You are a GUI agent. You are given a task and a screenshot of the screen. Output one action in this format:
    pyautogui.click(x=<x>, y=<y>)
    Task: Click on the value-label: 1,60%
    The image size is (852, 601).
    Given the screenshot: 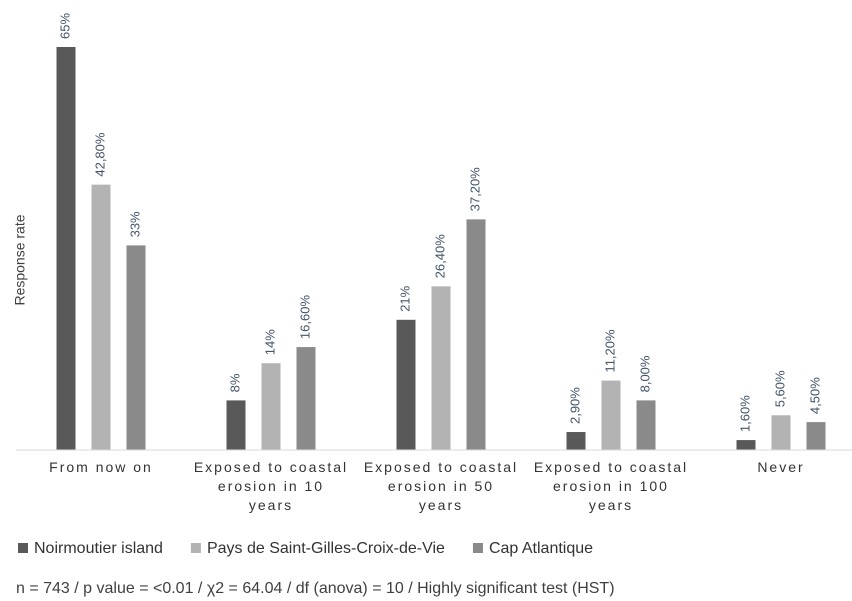 What is the action you would take?
    pyautogui.click(x=744, y=413)
    